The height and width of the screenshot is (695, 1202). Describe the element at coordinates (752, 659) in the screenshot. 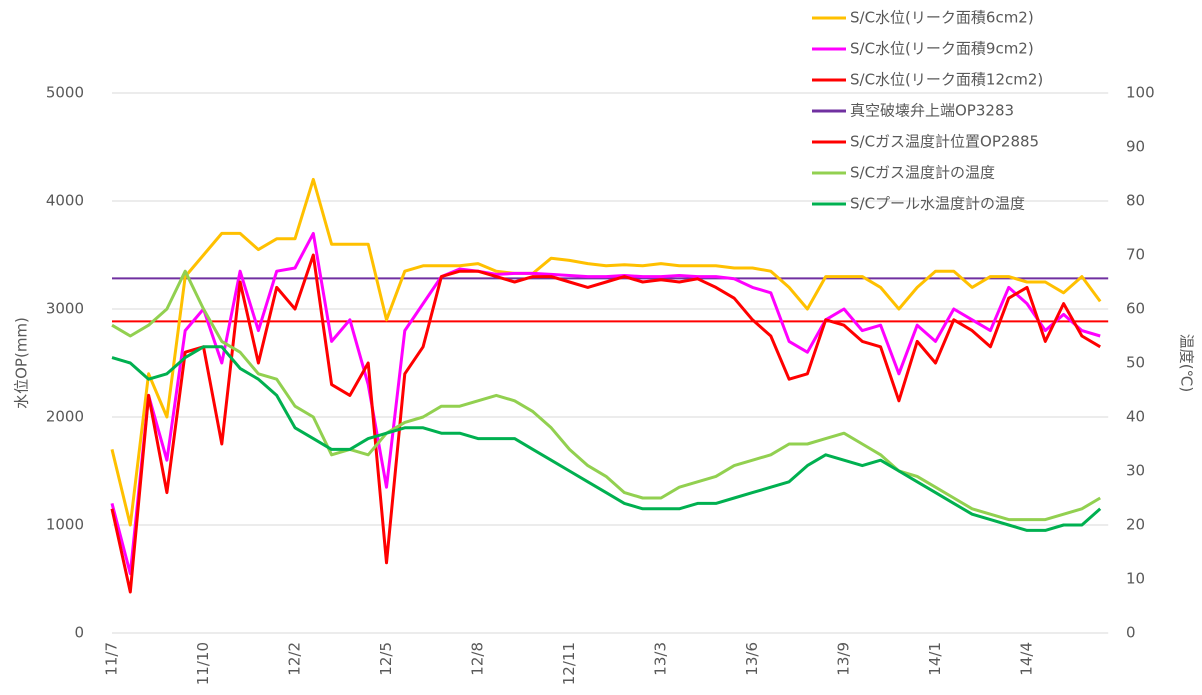

I see `x-tick-label: 13/6` at that location.